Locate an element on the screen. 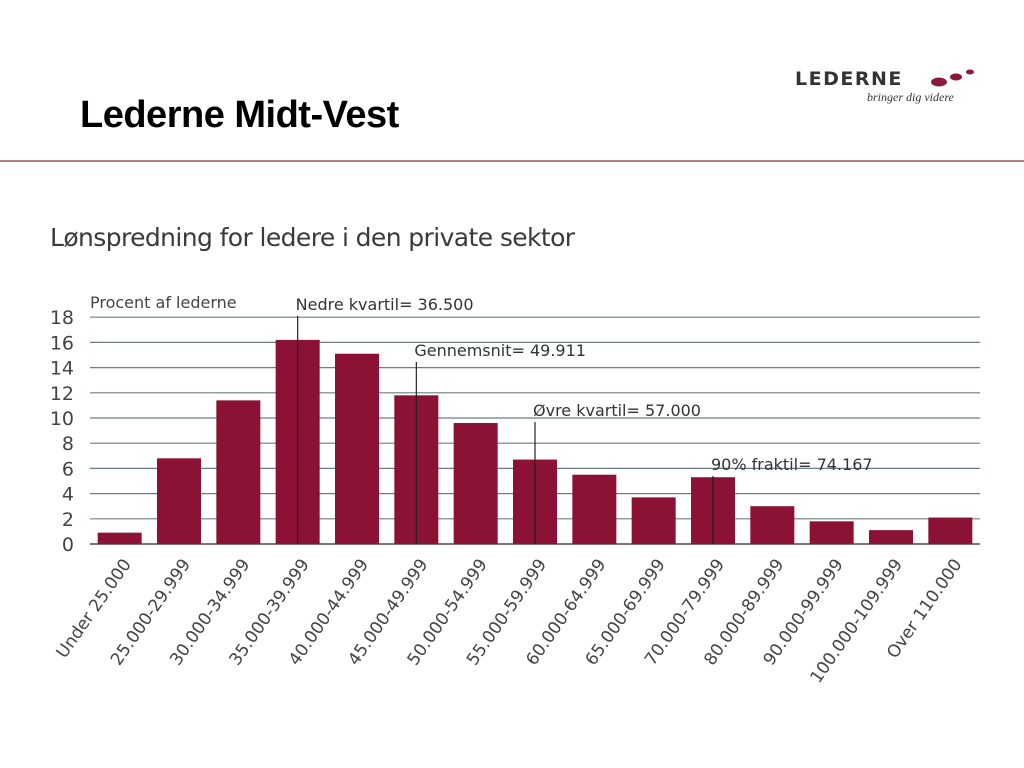  slide-title: Lederne Midt-Vest is located at coordinates (239, 115).